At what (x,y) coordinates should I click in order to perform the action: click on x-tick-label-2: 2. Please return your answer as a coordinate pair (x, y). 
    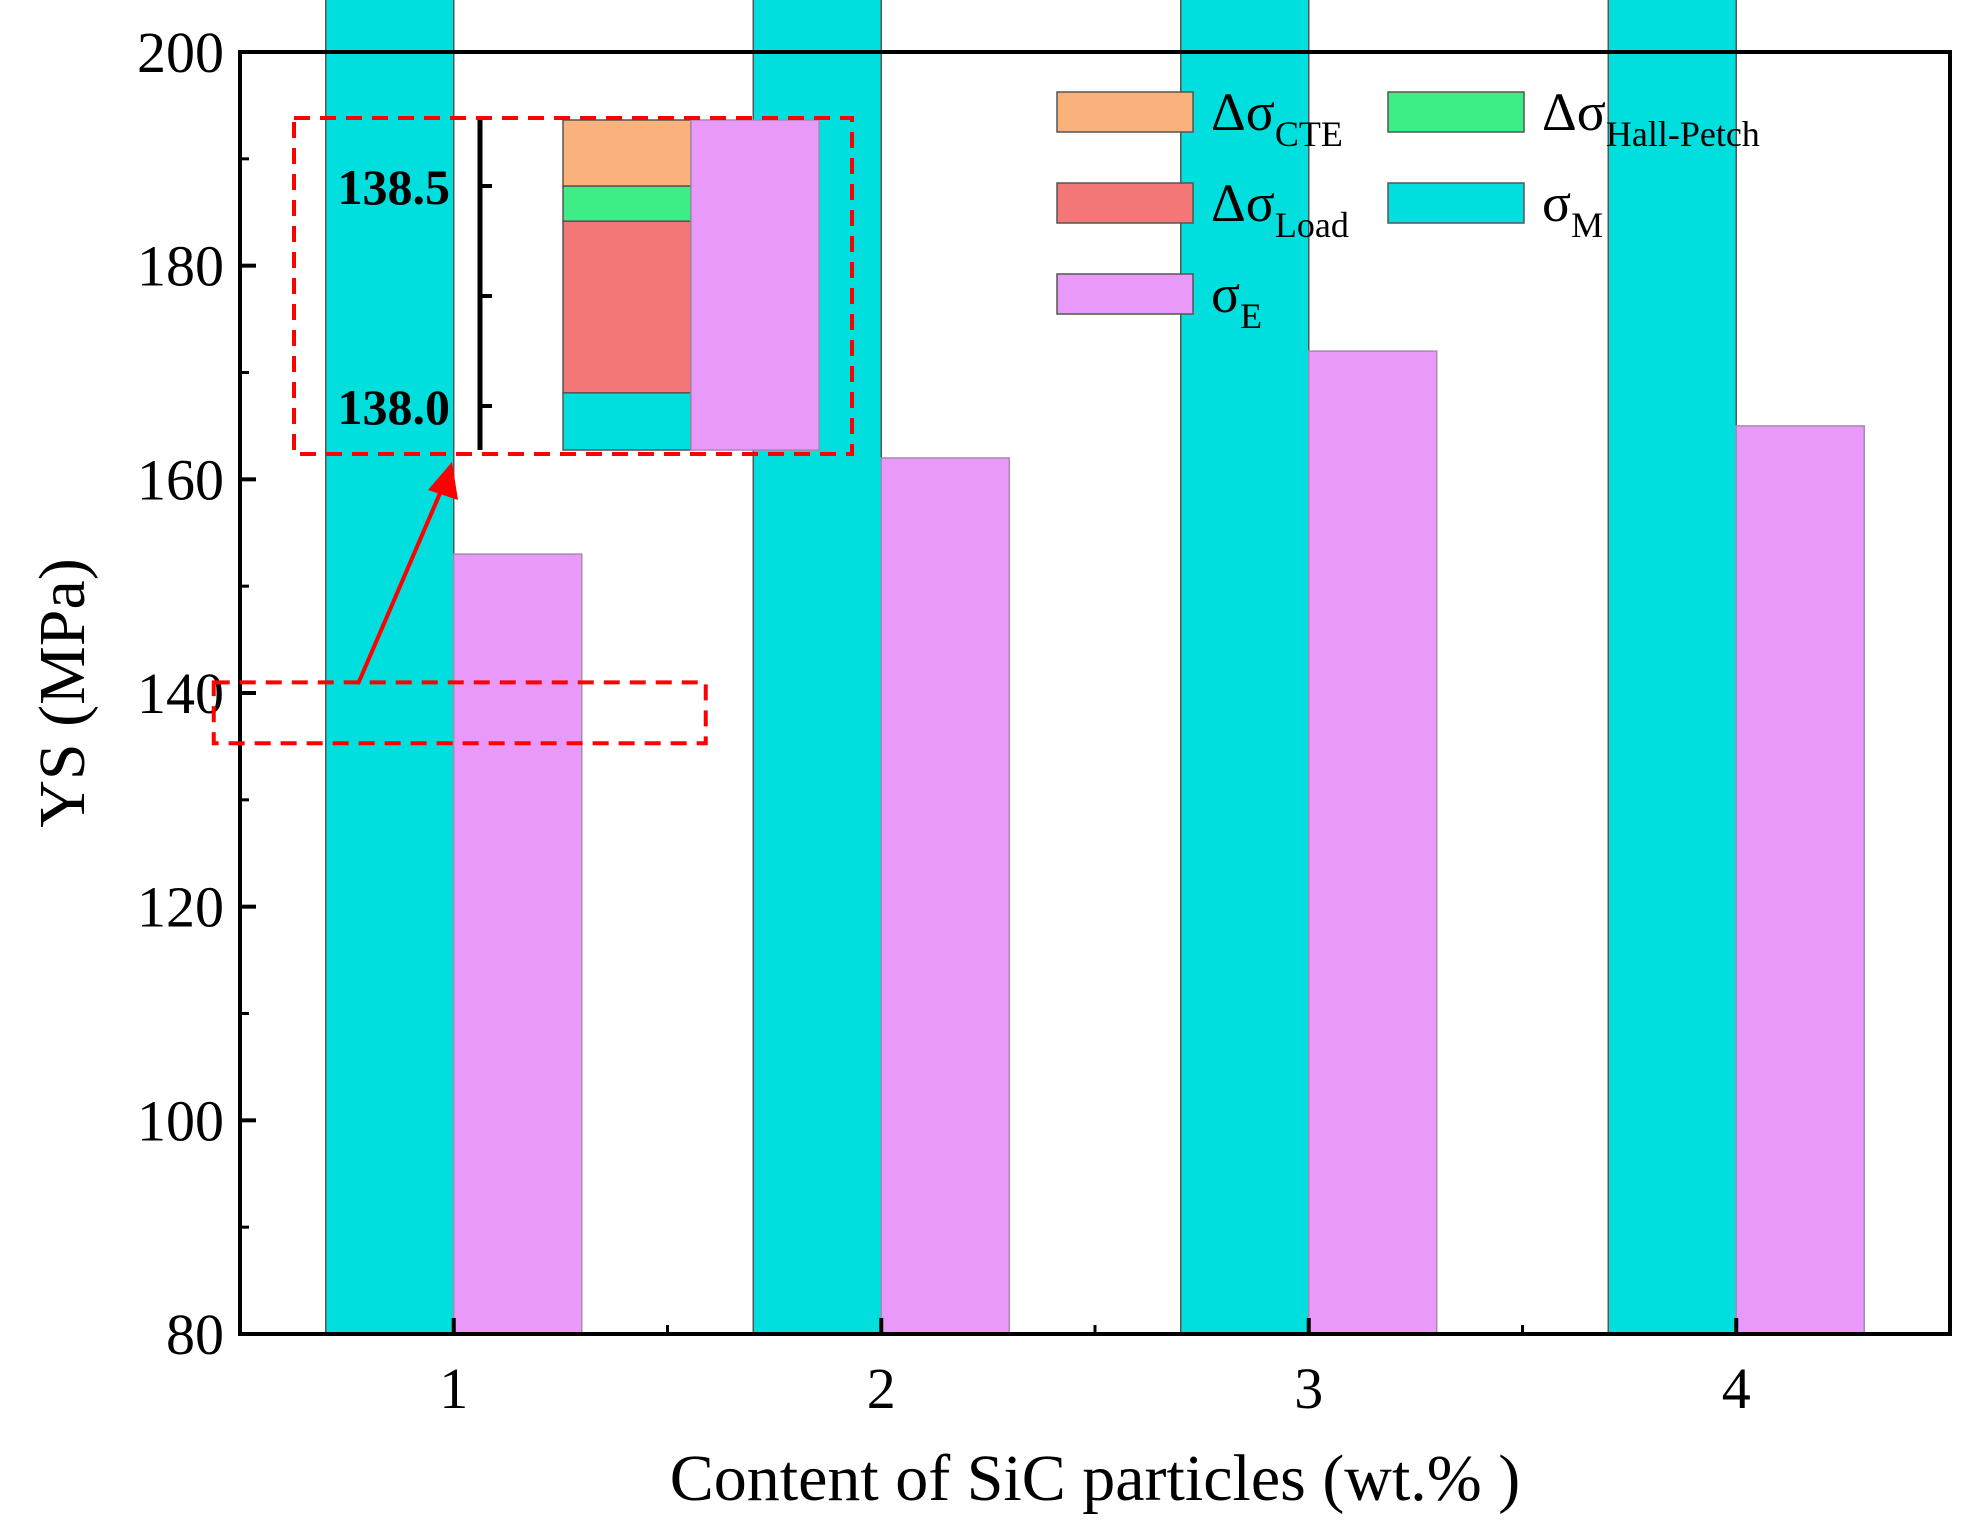
    Looking at the image, I should click on (881, 1388).